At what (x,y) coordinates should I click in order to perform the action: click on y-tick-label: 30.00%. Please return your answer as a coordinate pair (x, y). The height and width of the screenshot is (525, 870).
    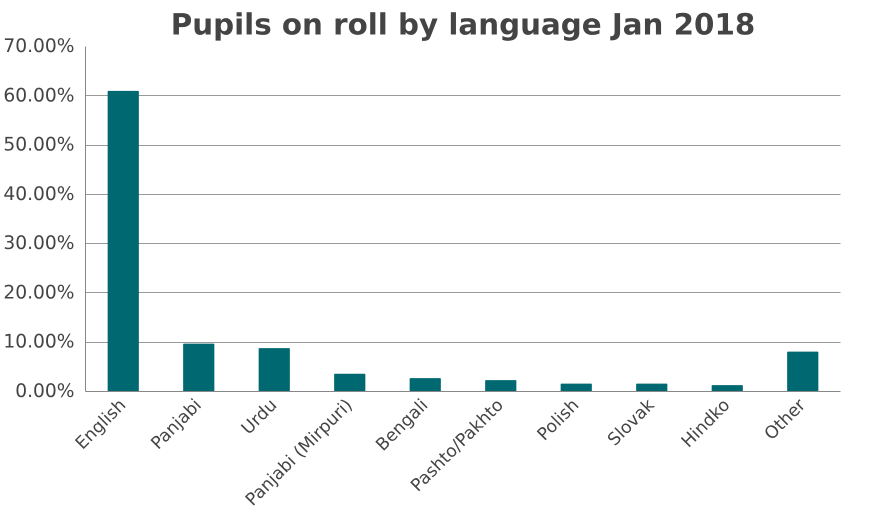
    Looking at the image, I should click on (39, 243).